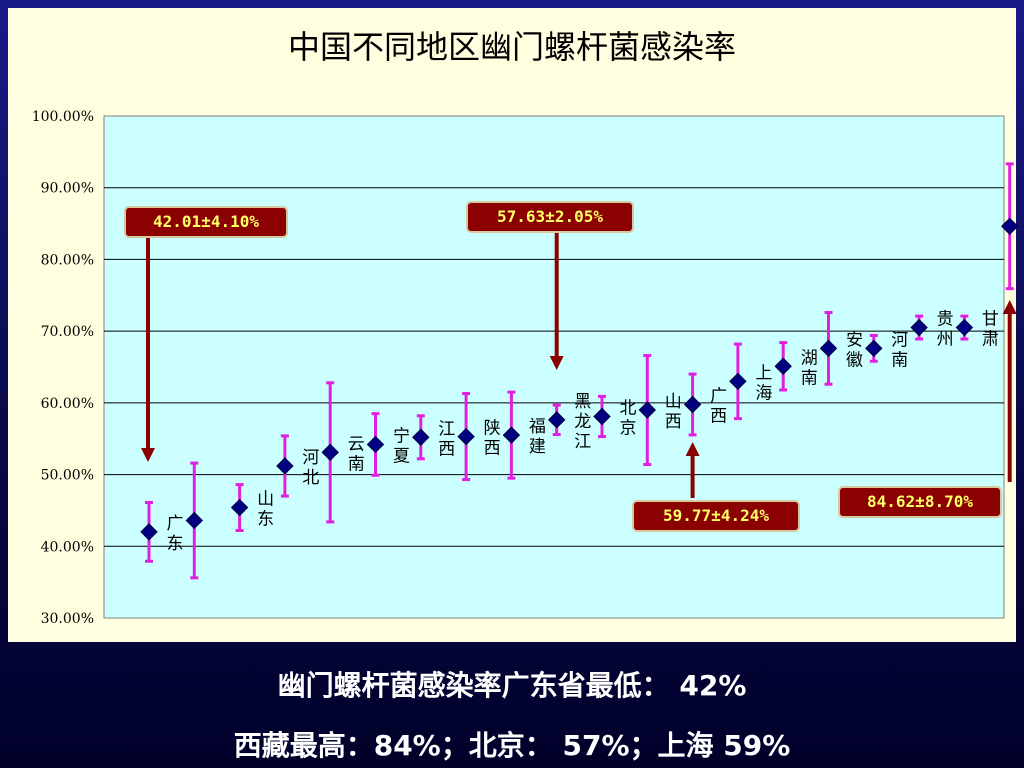 The width and height of the screenshot is (1024, 768). I want to click on y-tick-label: 100.00%, so click(63, 117).